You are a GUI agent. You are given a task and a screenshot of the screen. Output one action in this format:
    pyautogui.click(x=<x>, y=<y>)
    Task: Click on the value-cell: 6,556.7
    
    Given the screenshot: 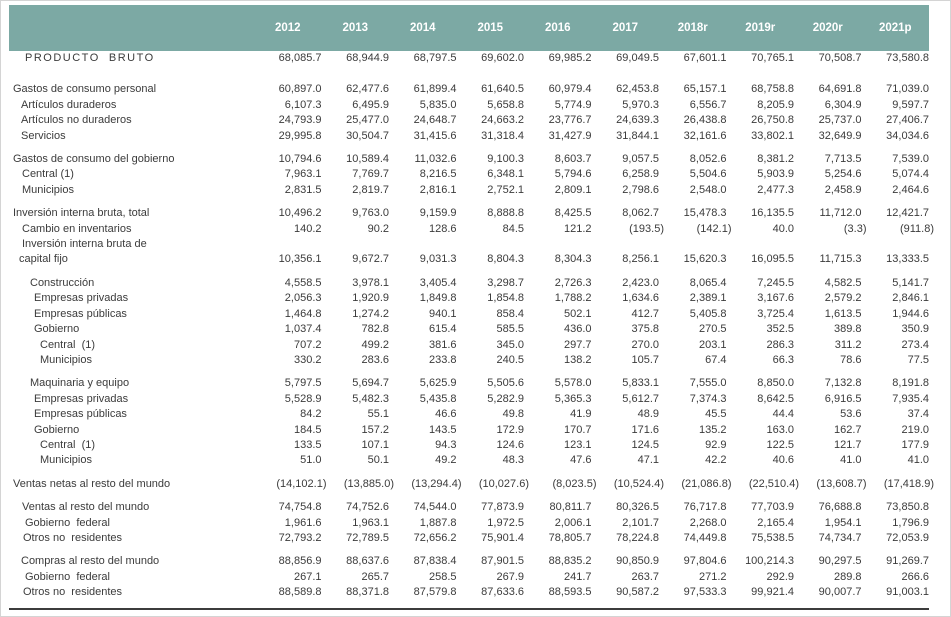 What is the action you would take?
    pyautogui.click(x=693, y=105)
    